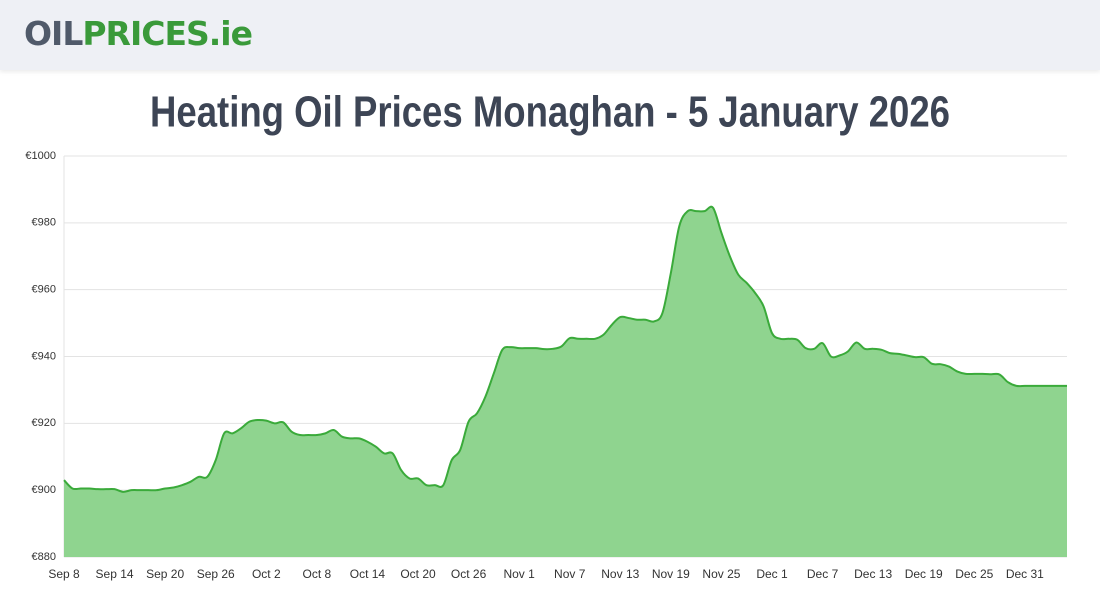 This screenshot has width=1100, height=600. What do you see at coordinates (469, 574) in the screenshot?
I see `x-tick-label: Oct 26` at bounding box center [469, 574].